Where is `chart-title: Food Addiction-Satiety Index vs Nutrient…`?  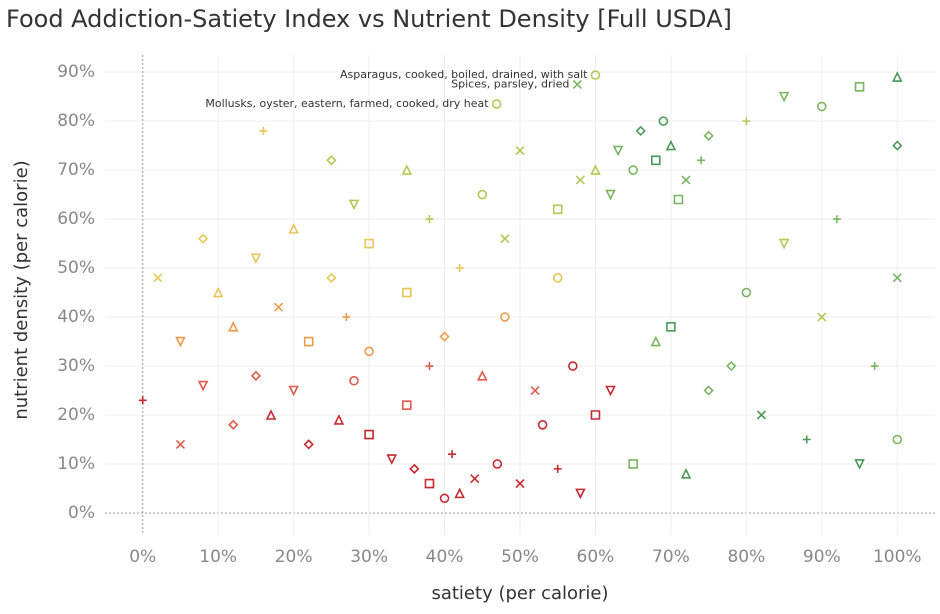
chart-title: Food Addiction-Satiety Index vs Nutrient… is located at coordinates (369, 19).